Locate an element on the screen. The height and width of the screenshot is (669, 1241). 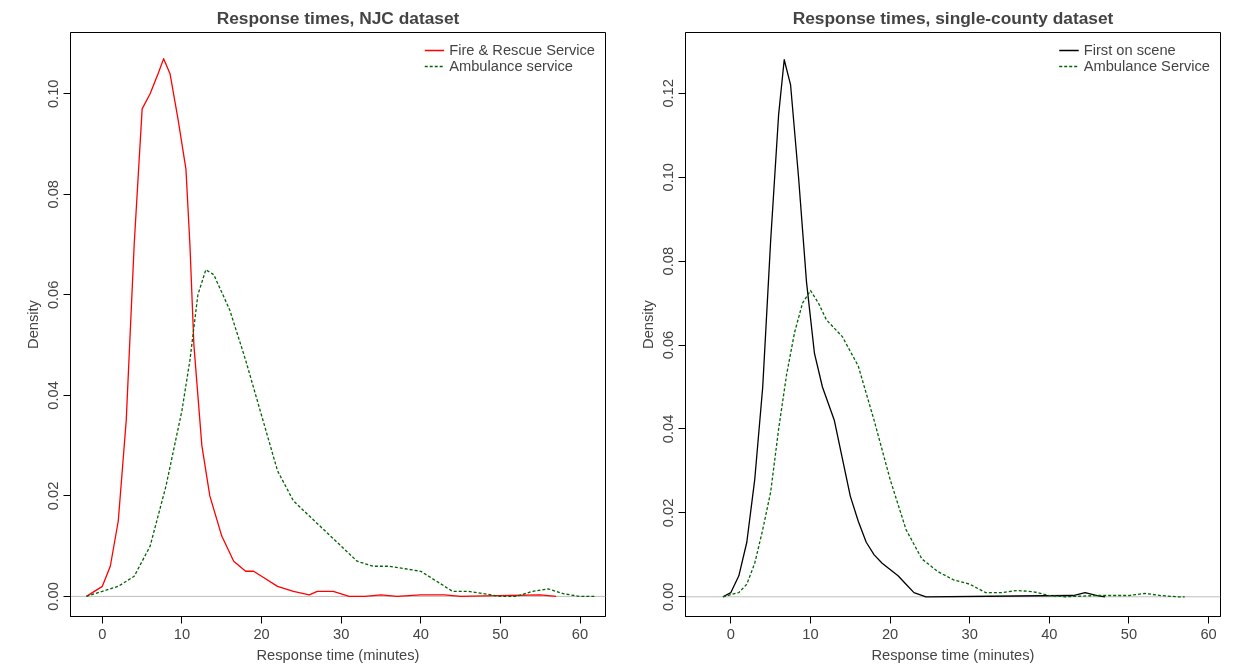
chart-title: Response times, single-county dataset is located at coordinates (953, 17).